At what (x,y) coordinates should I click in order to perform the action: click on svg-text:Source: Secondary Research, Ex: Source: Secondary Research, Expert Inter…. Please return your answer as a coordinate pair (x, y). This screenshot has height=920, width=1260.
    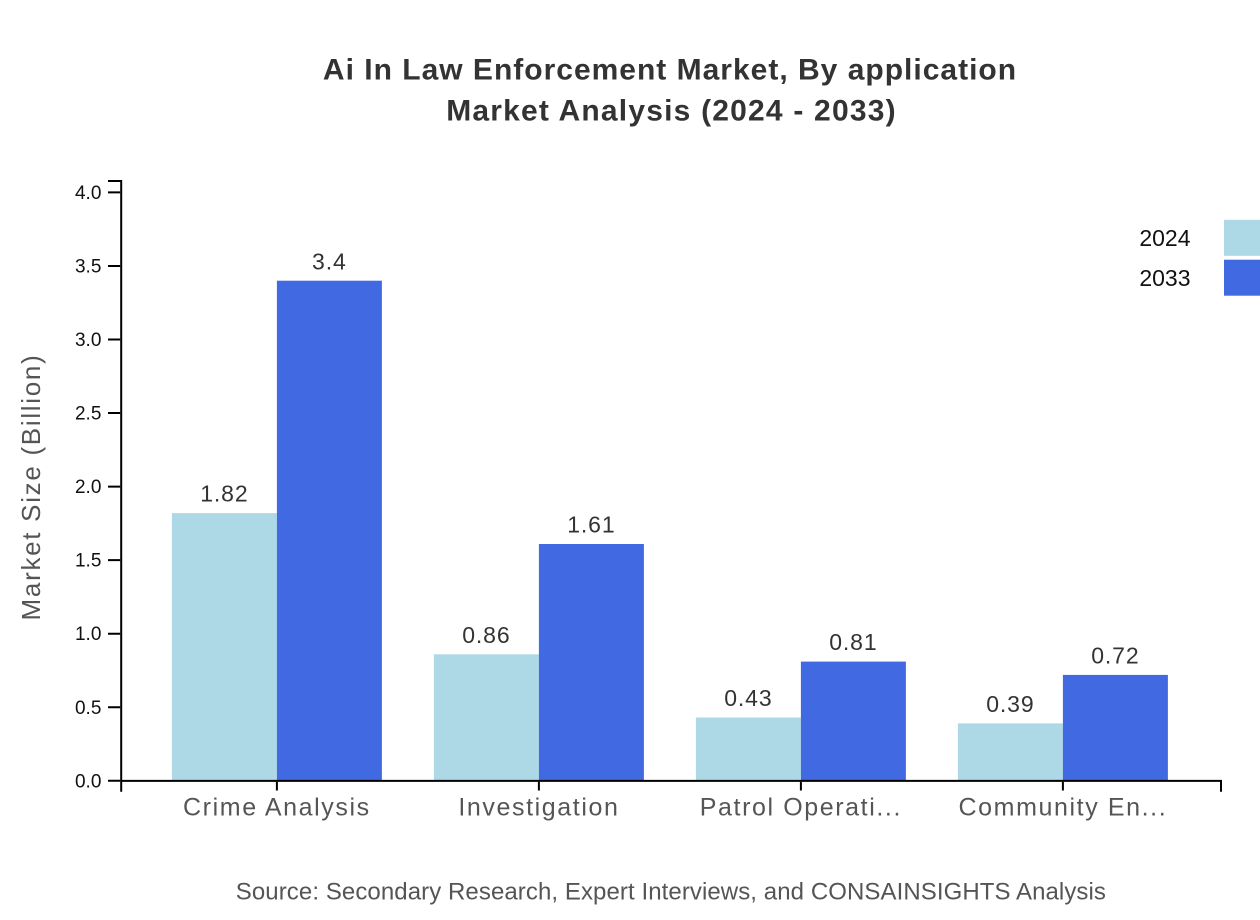
    Looking at the image, I should click on (671, 891).